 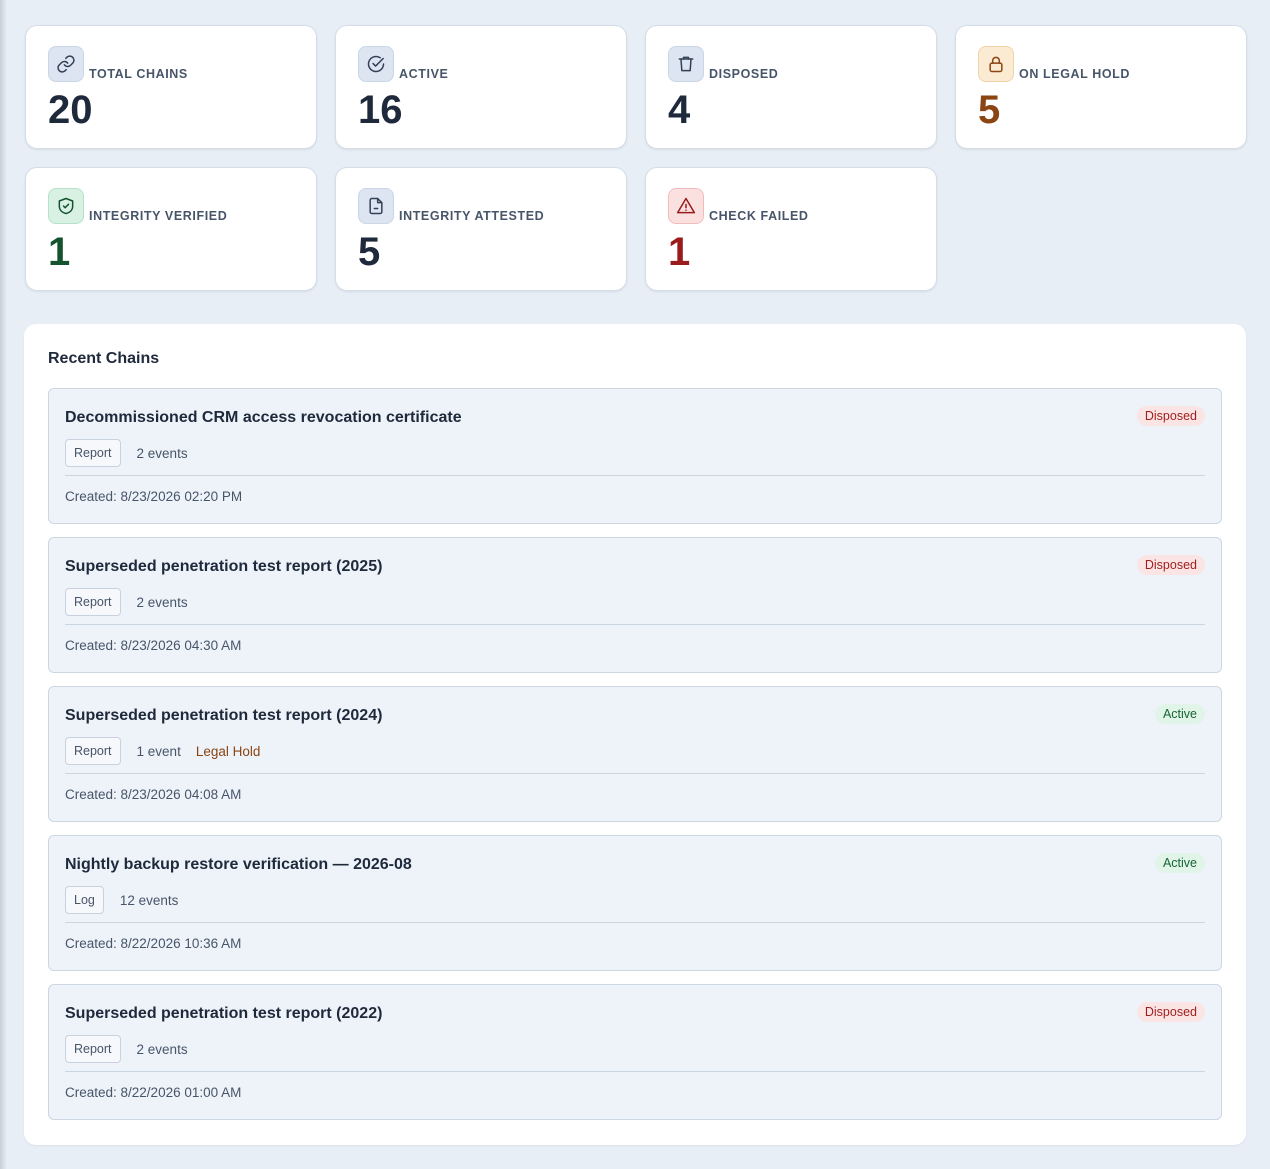 What do you see at coordinates (66, 206) in the screenshot?
I see `shield-check-icon` at bounding box center [66, 206].